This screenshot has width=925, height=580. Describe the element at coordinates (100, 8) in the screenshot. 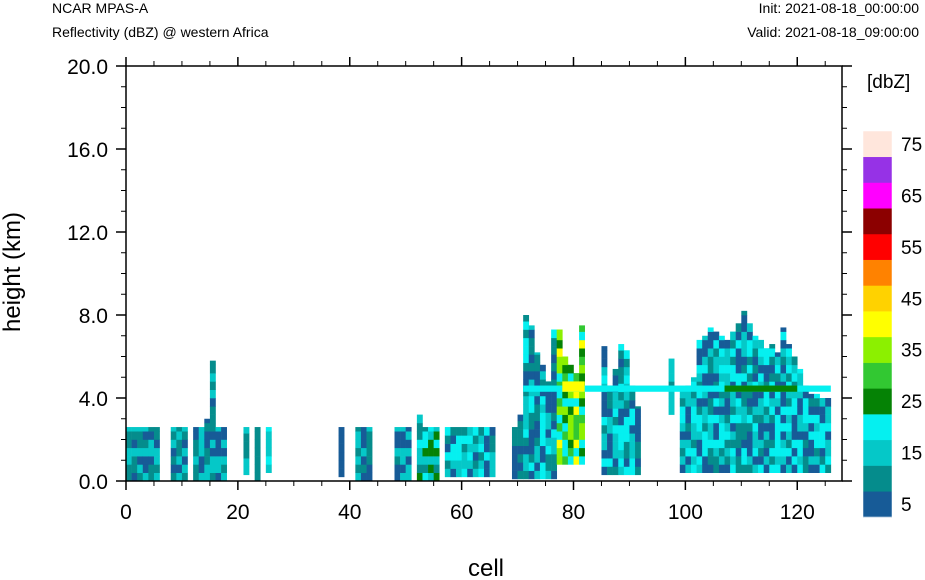

I see `model-name-header: NCAR MPAS-A` at that location.